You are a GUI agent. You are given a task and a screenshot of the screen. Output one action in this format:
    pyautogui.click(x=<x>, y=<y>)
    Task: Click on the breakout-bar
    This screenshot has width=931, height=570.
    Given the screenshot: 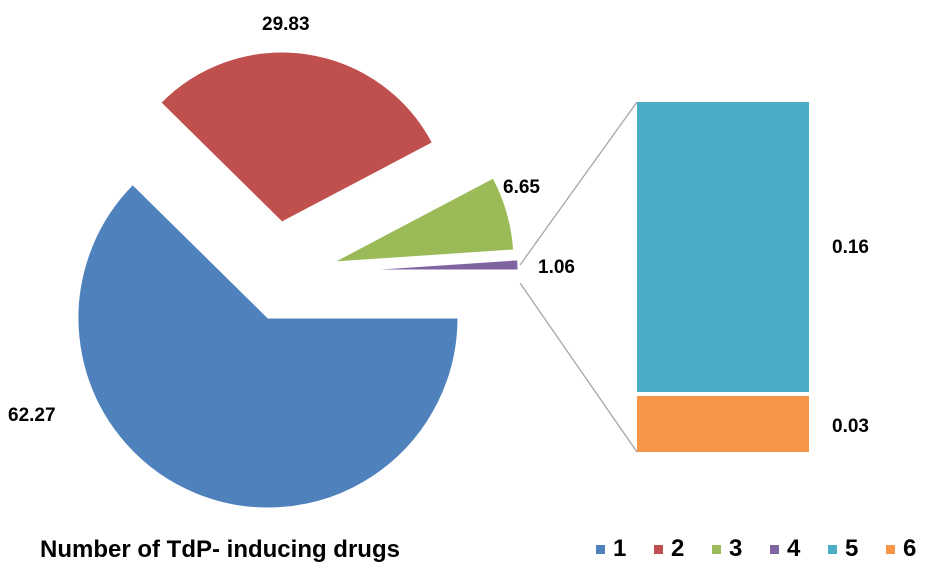 What is the action you would take?
    pyautogui.click(x=723, y=277)
    